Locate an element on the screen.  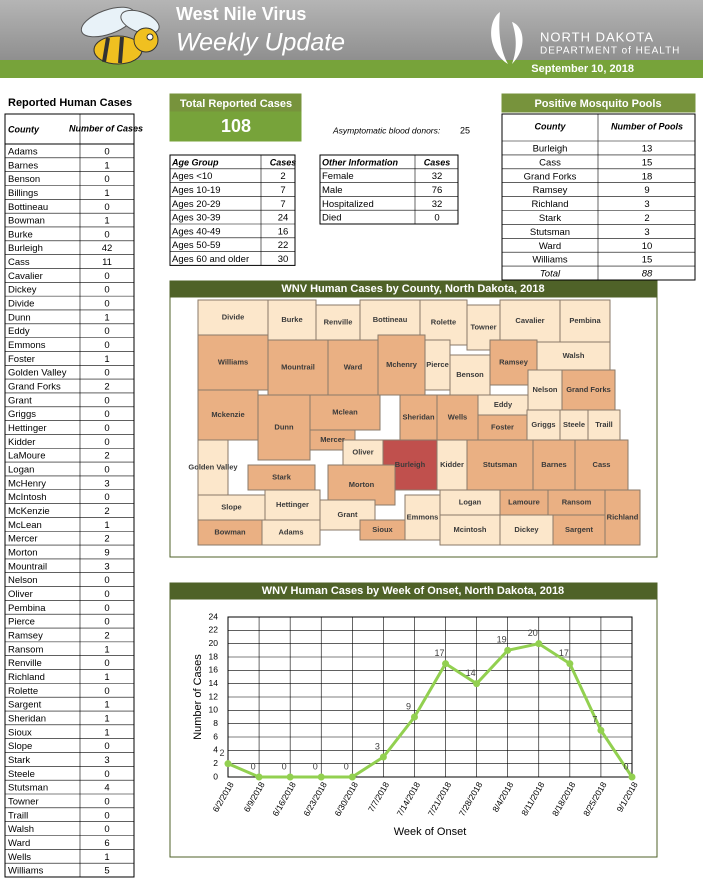
county-label: Bottineau is located at coordinates (390, 319).